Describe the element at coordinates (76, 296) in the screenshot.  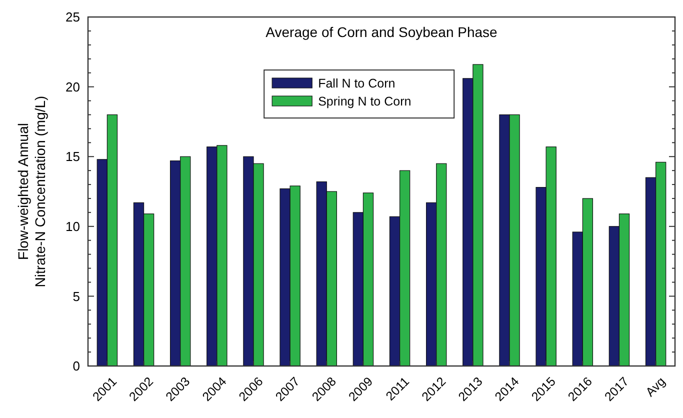
I see `y-tick-label: 5` at that location.